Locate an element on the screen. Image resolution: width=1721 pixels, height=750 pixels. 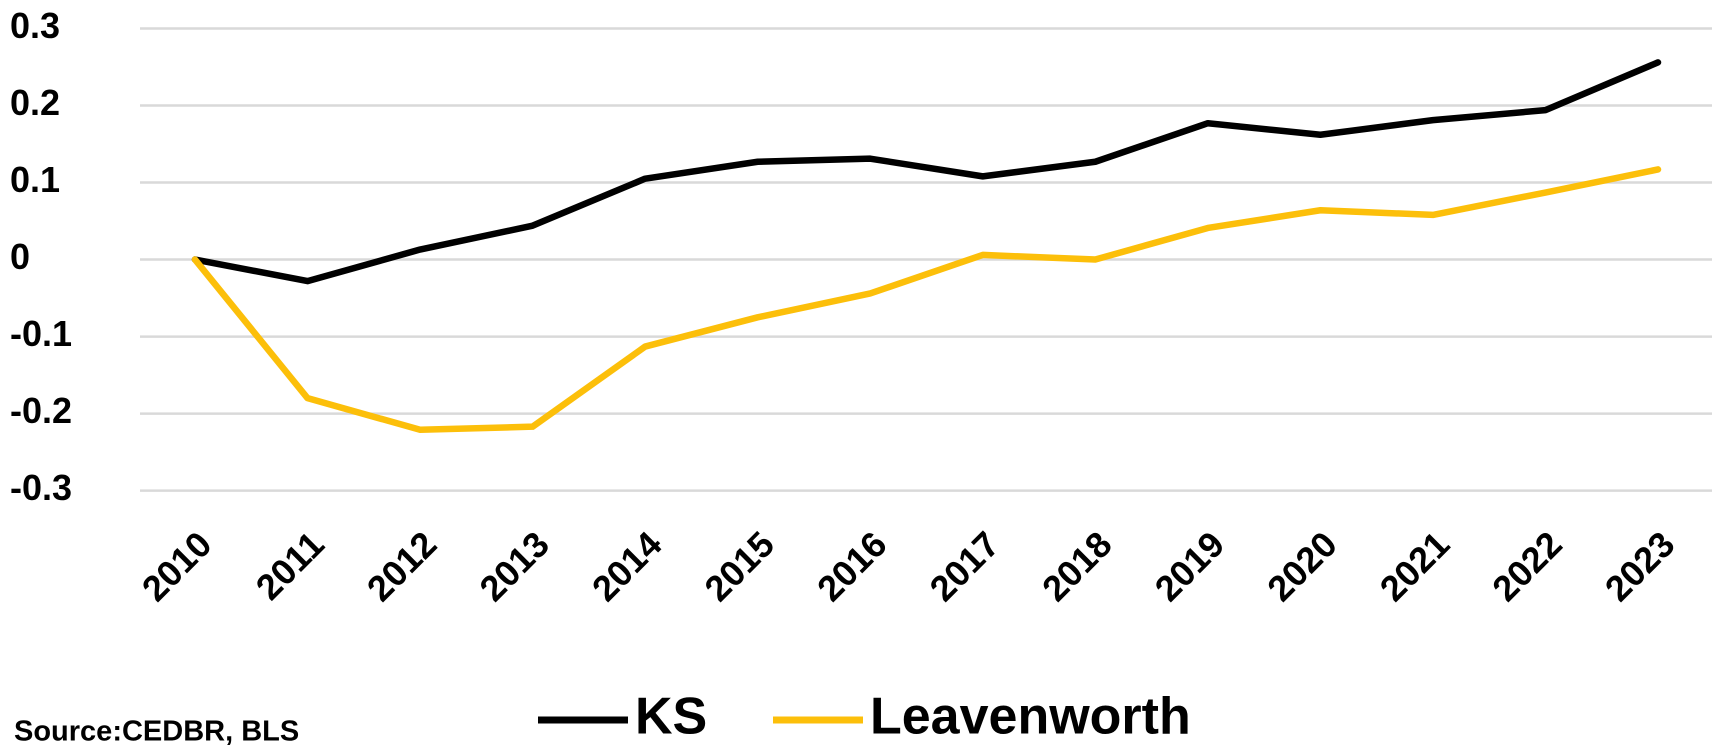
source-note: Source:CEDBR, BLS is located at coordinates (156, 732).